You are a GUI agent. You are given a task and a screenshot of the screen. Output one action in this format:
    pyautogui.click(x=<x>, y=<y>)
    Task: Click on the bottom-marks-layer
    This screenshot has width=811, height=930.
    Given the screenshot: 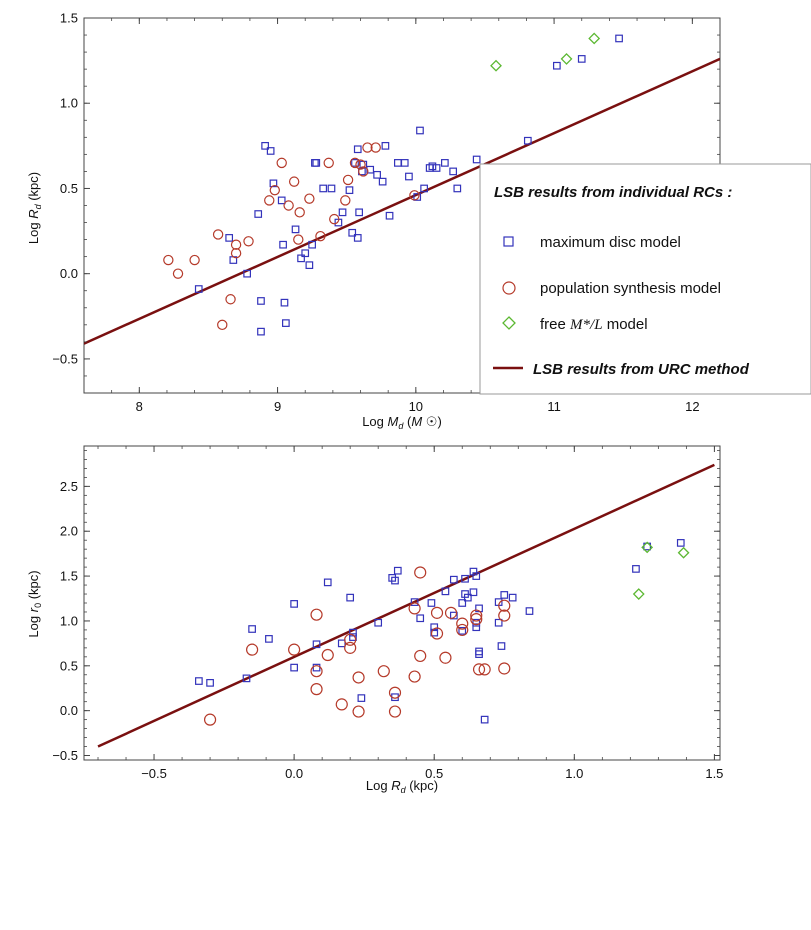 What is the action you would take?
    pyautogui.click(x=442, y=632)
    